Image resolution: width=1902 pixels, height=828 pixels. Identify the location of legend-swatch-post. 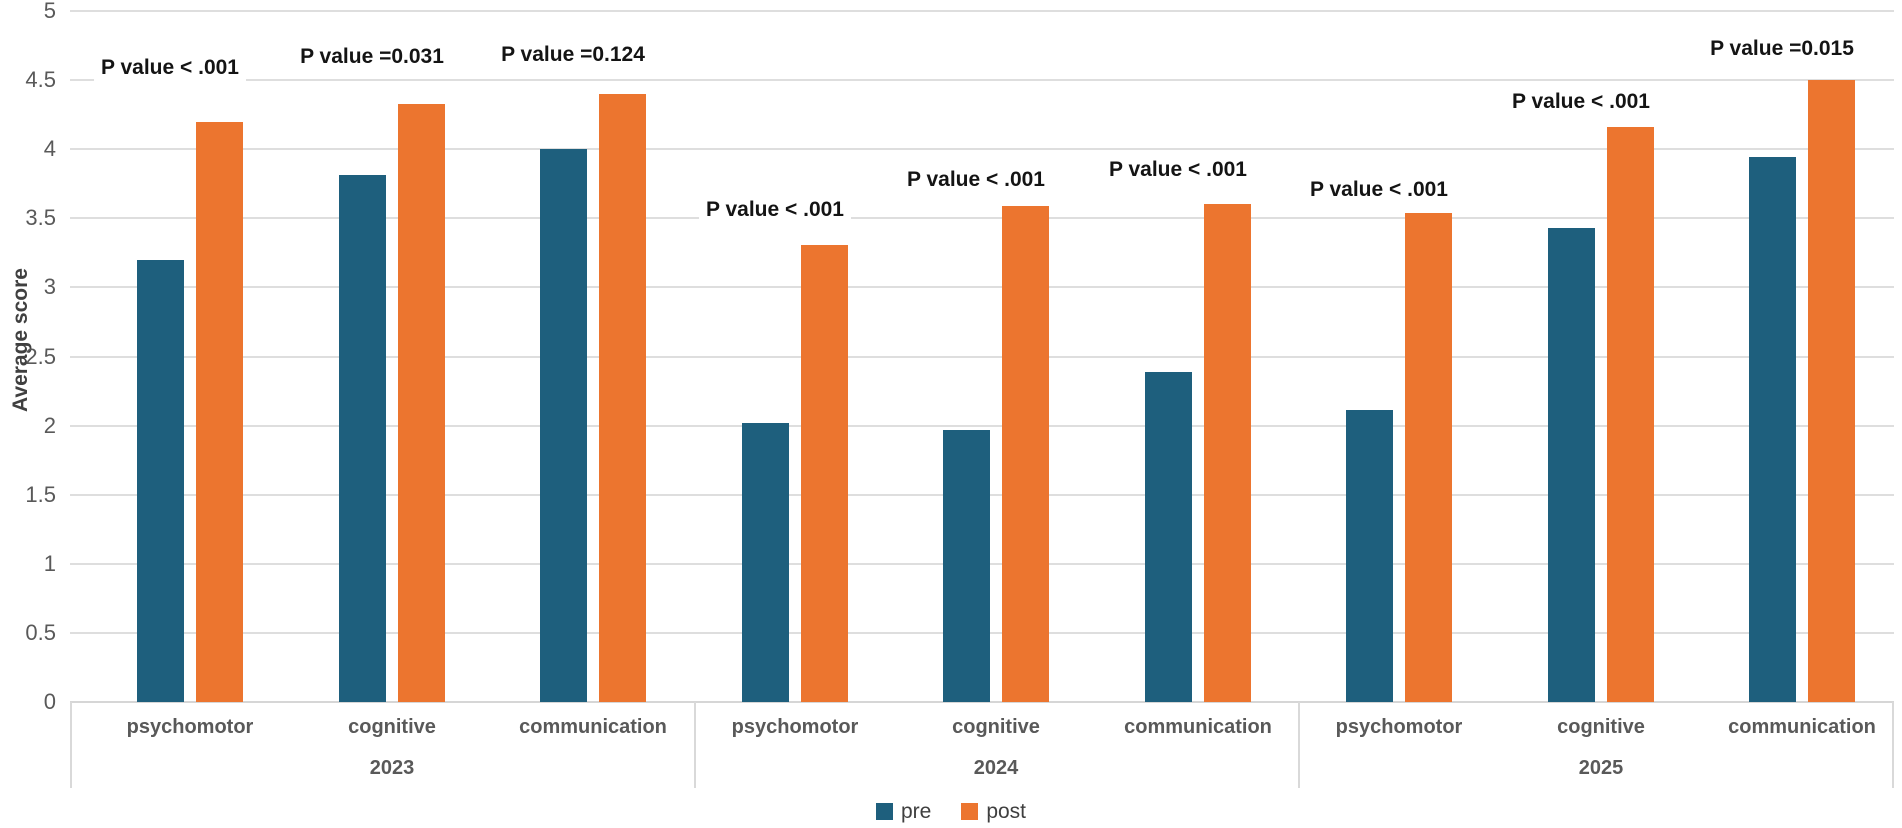
(970, 811).